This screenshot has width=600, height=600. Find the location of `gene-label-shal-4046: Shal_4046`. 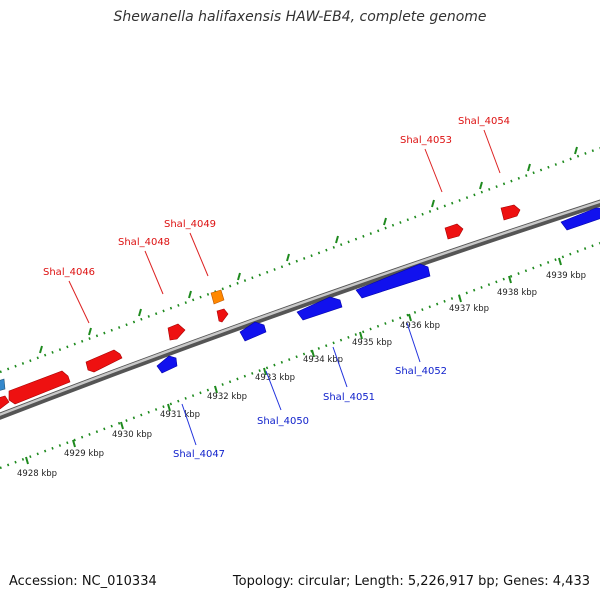

gene-label-shal-4046: Shal_4046 is located at coordinates (69, 272).